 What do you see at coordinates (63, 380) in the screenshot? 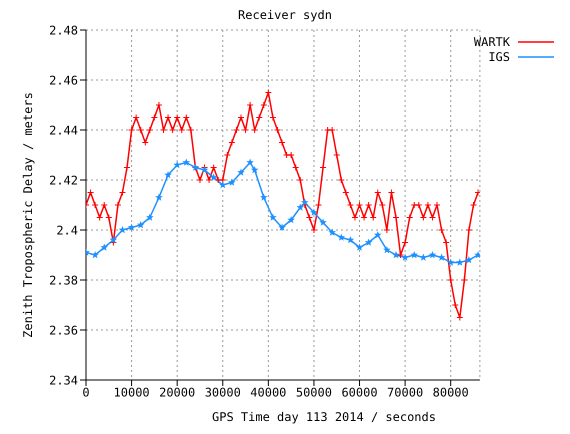
I see `y-tick-label: 2.34` at bounding box center [63, 380].